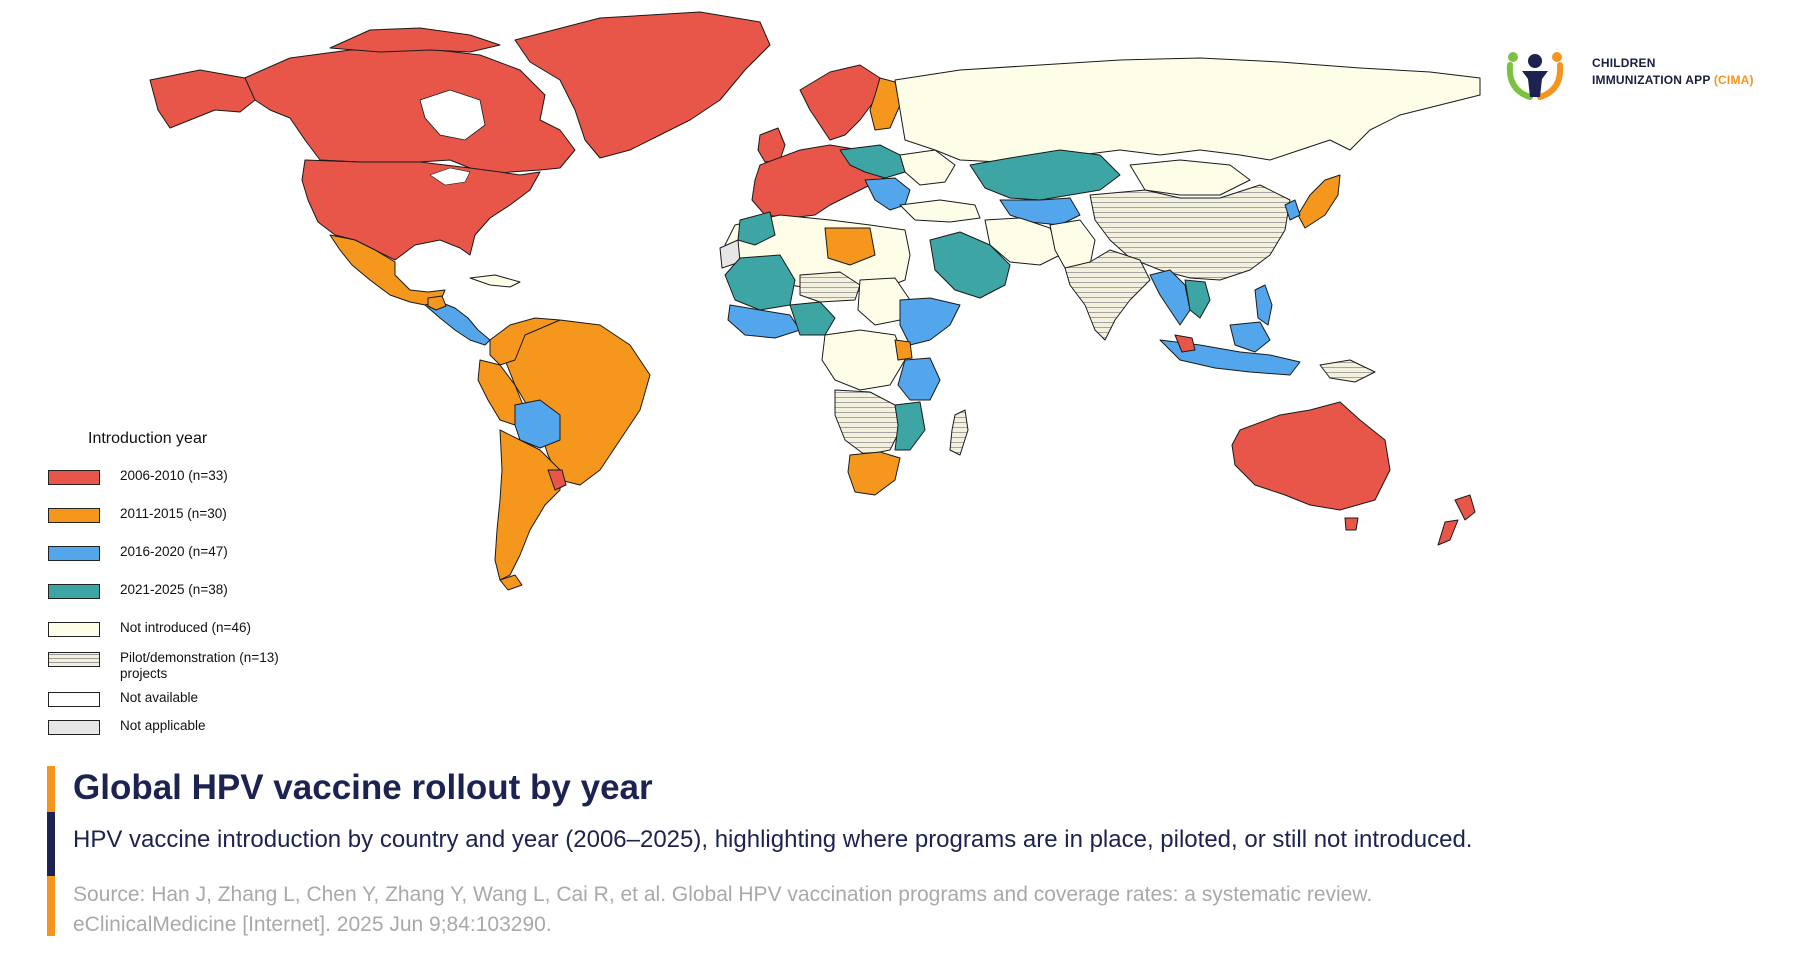  Describe the element at coordinates (1351, 524) in the screenshot. I see `tasmania-region` at that location.